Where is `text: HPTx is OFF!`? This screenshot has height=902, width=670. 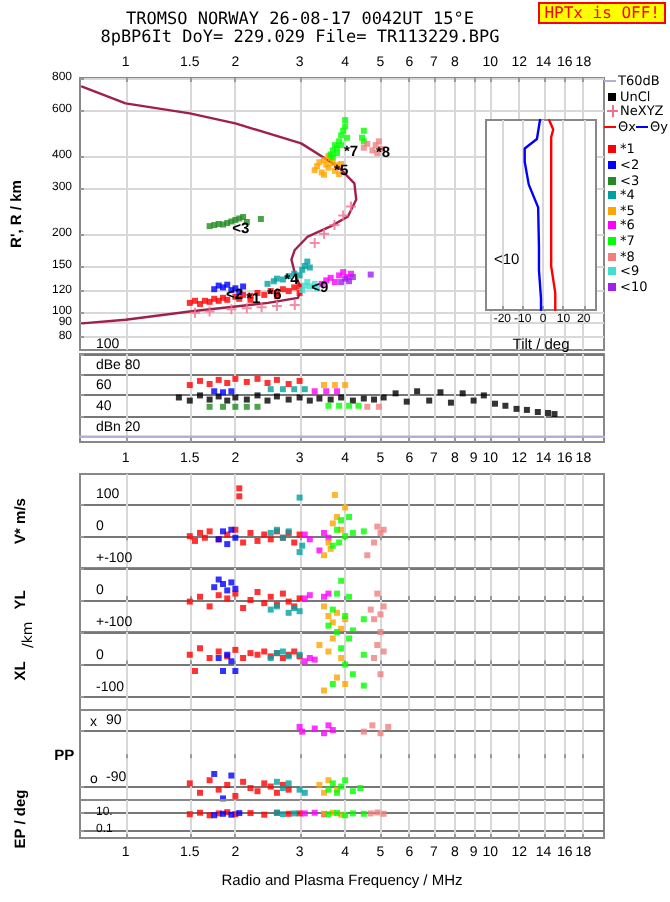
text: HPTx is OFF! is located at coordinates (602, 13).